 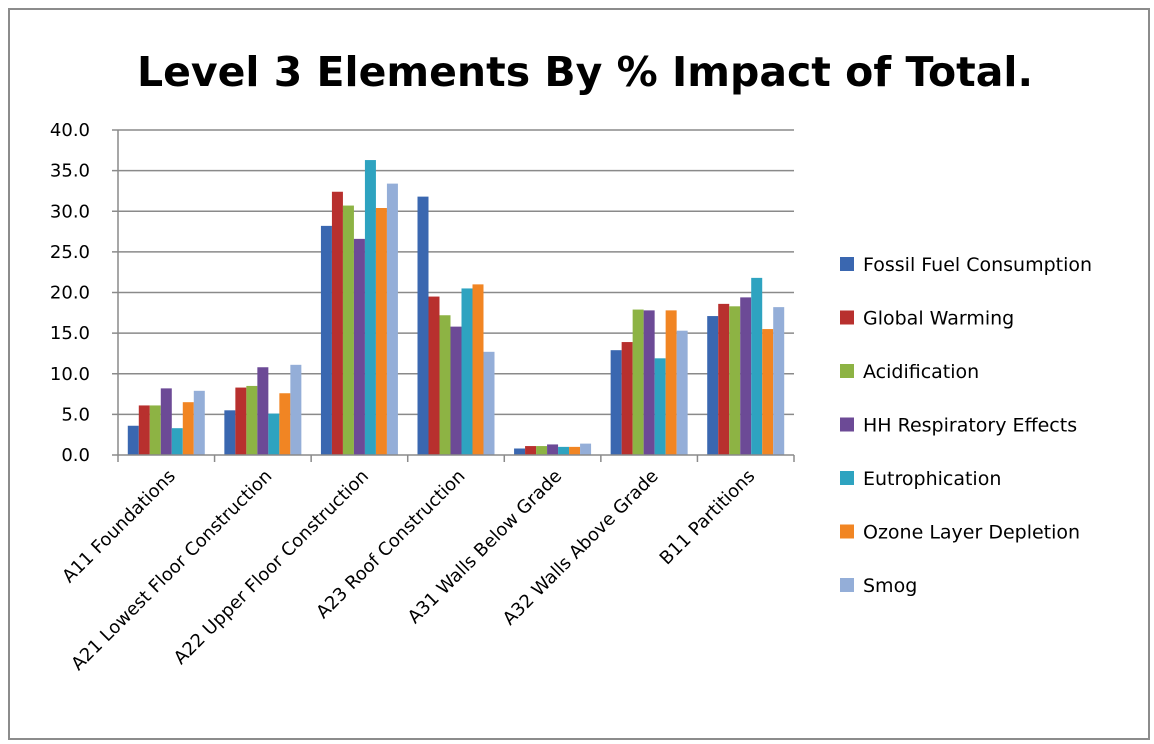 I want to click on x-category-label: A32 Walls Above Grade, so click(x=581, y=548).